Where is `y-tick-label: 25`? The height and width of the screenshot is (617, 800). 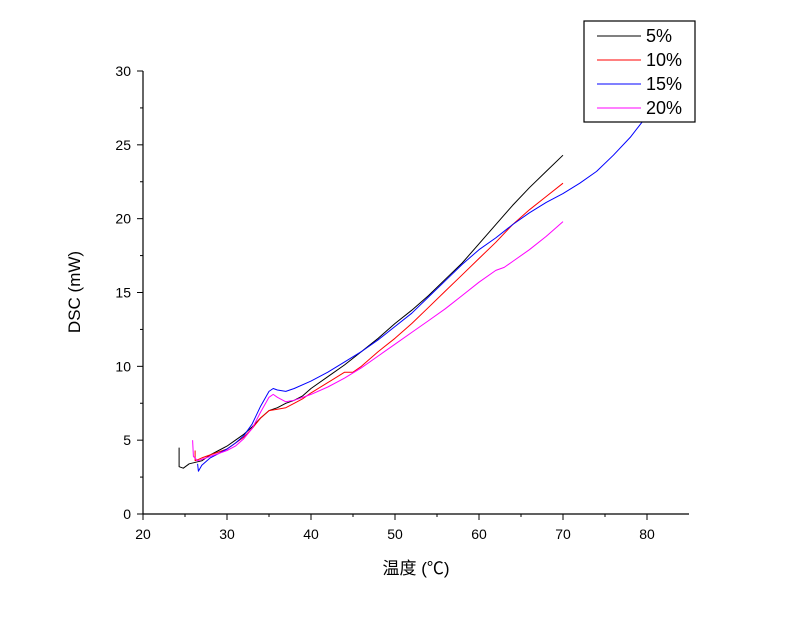
y-tick-label: 25 is located at coordinates (123, 145).